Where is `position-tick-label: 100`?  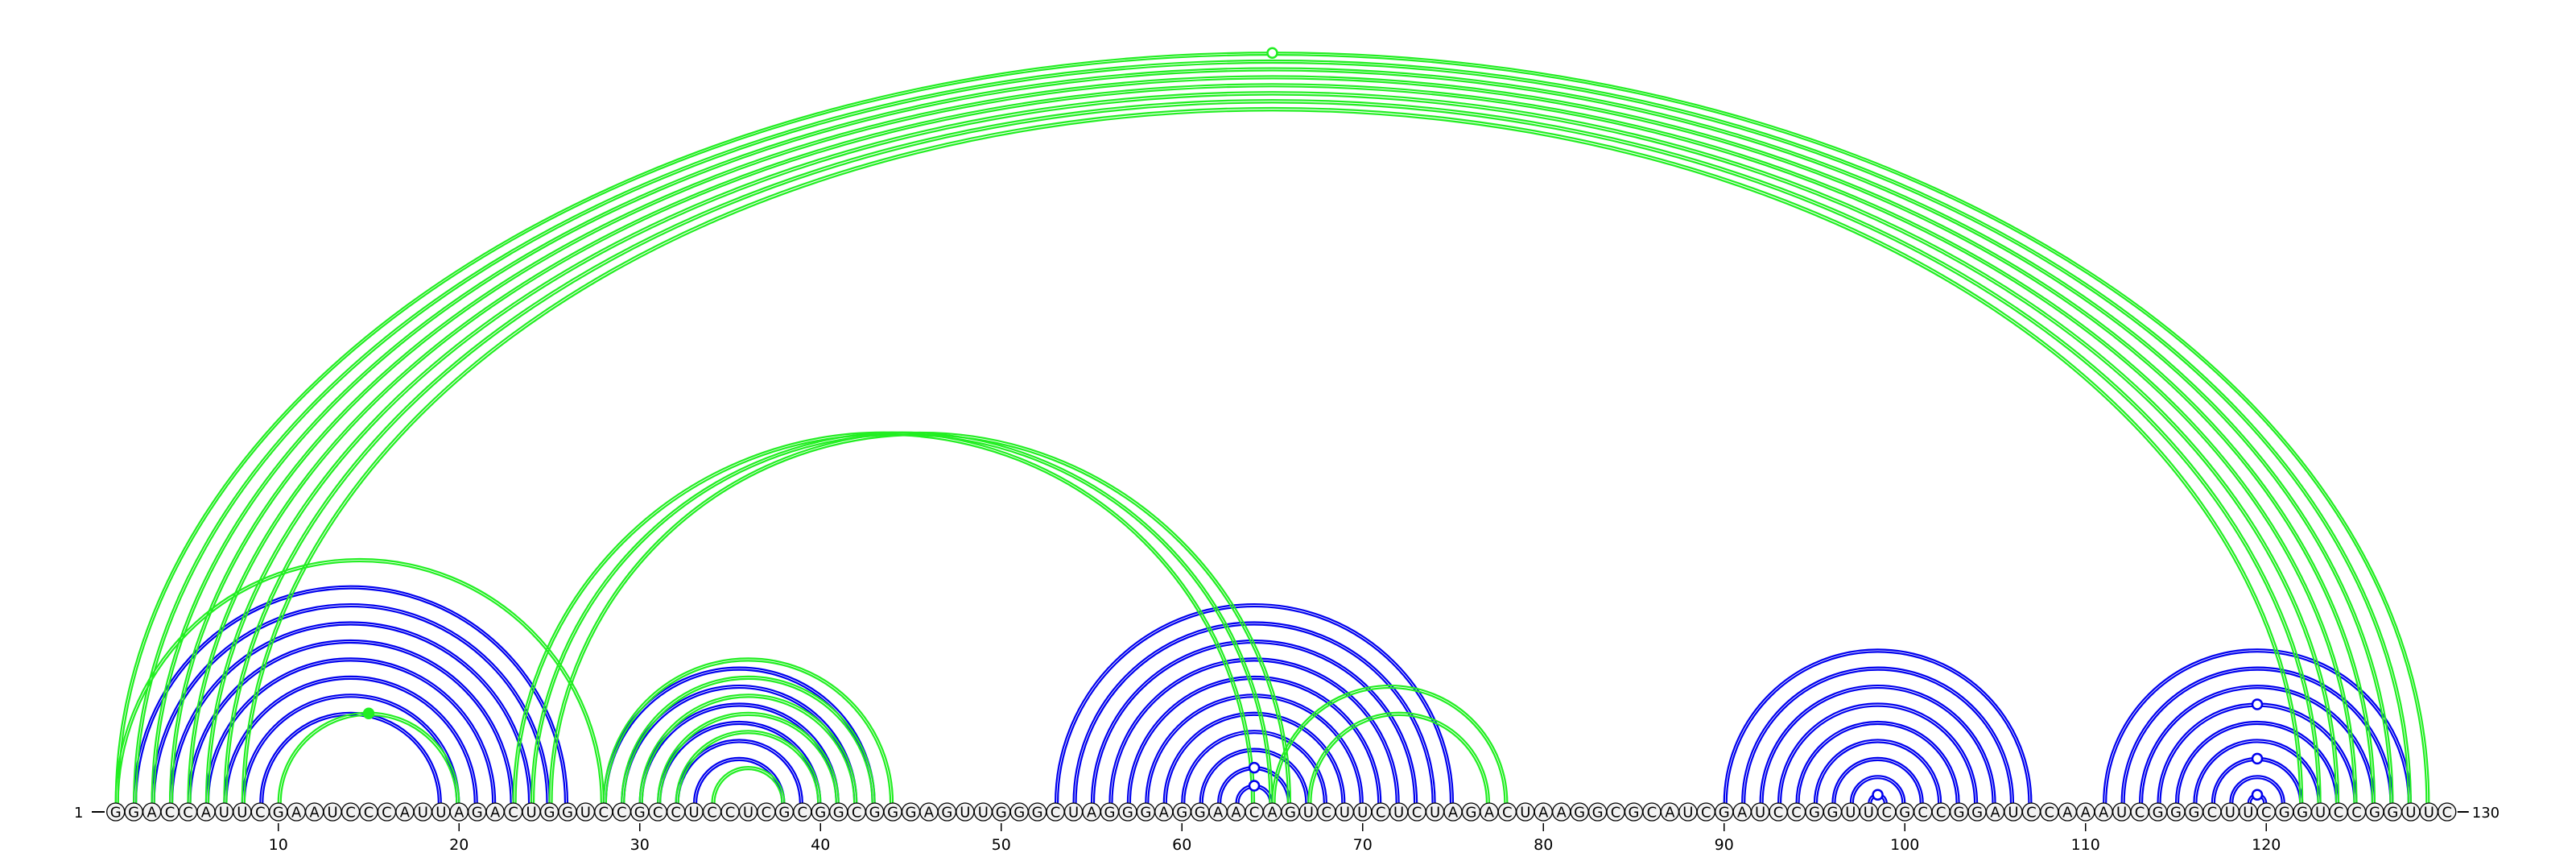
position-tick-label: 100 is located at coordinates (1904, 845).